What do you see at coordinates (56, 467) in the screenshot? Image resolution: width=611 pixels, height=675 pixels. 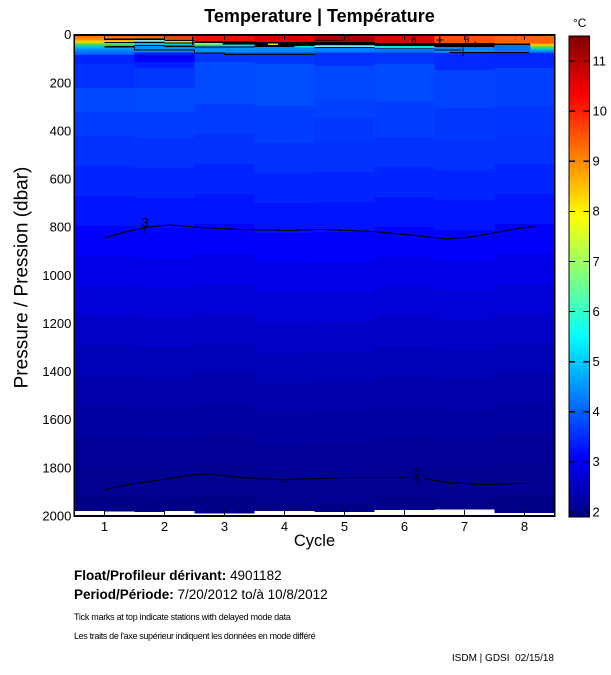 I see `svg-text: 1800` at bounding box center [56, 467].